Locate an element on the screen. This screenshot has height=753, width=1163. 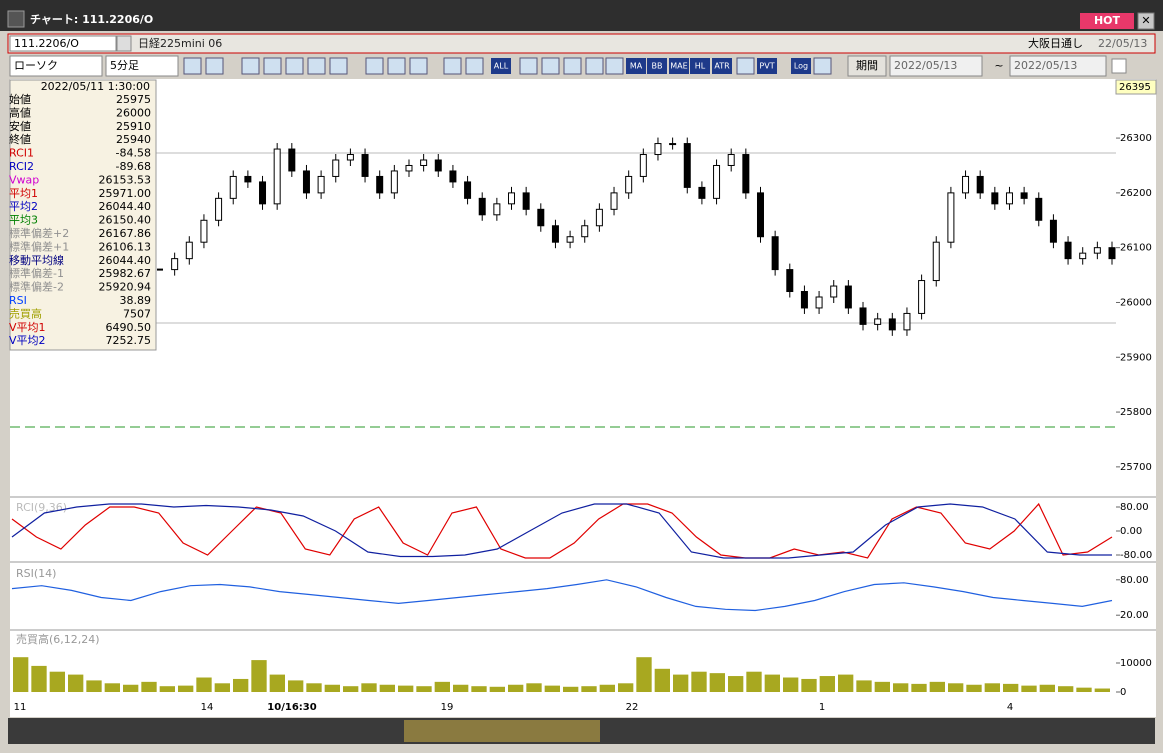
toolbar-button-label: ALL is located at coordinates (501, 66).